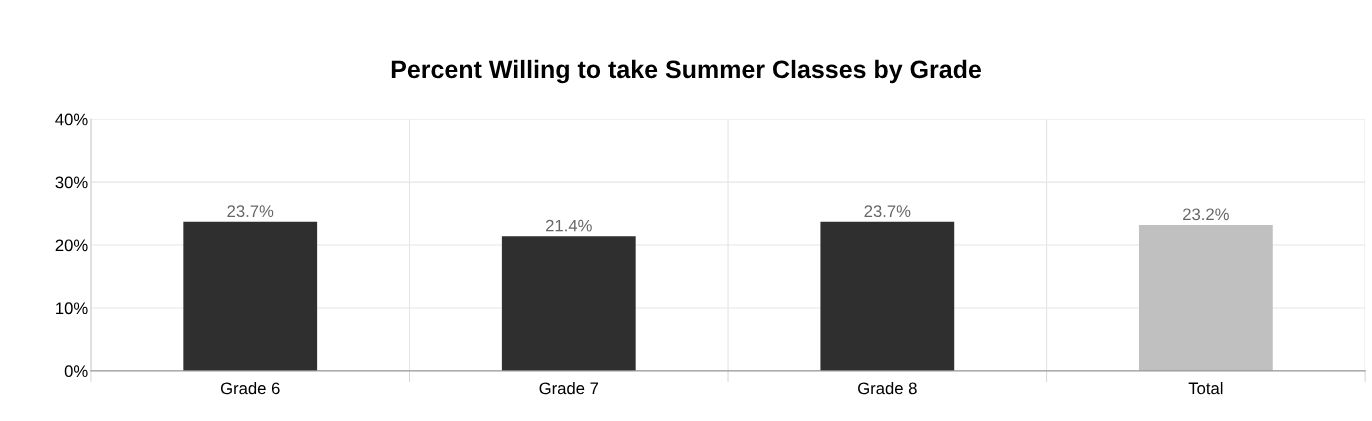  Describe the element at coordinates (250, 388) in the screenshot. I see `x-tick-label: Grade 6` at that location.